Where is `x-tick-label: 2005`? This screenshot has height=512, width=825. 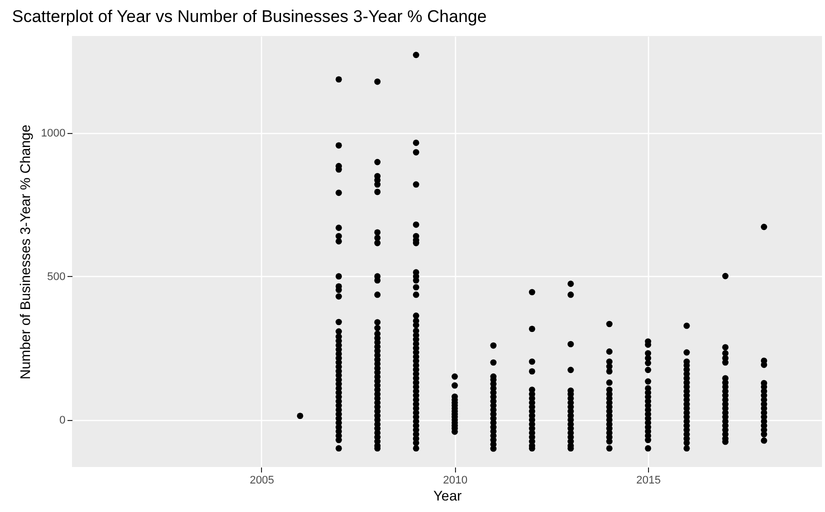 x-tick-label: 2005 is located at coordinates (262, 480).